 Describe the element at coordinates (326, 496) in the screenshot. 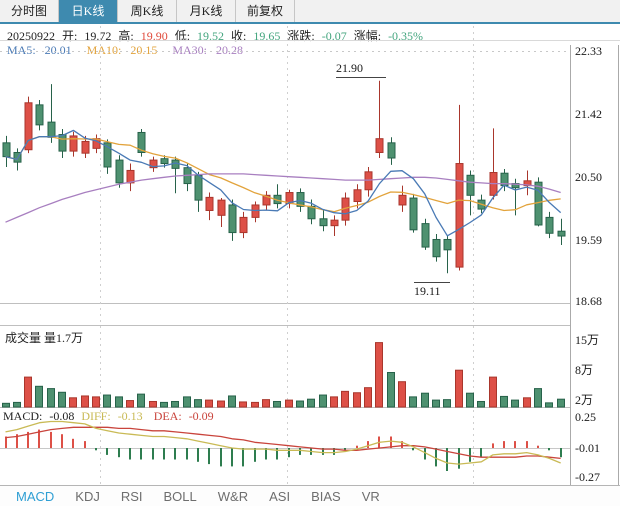

I see `indicator-tab-bias: BIAS` at that location.